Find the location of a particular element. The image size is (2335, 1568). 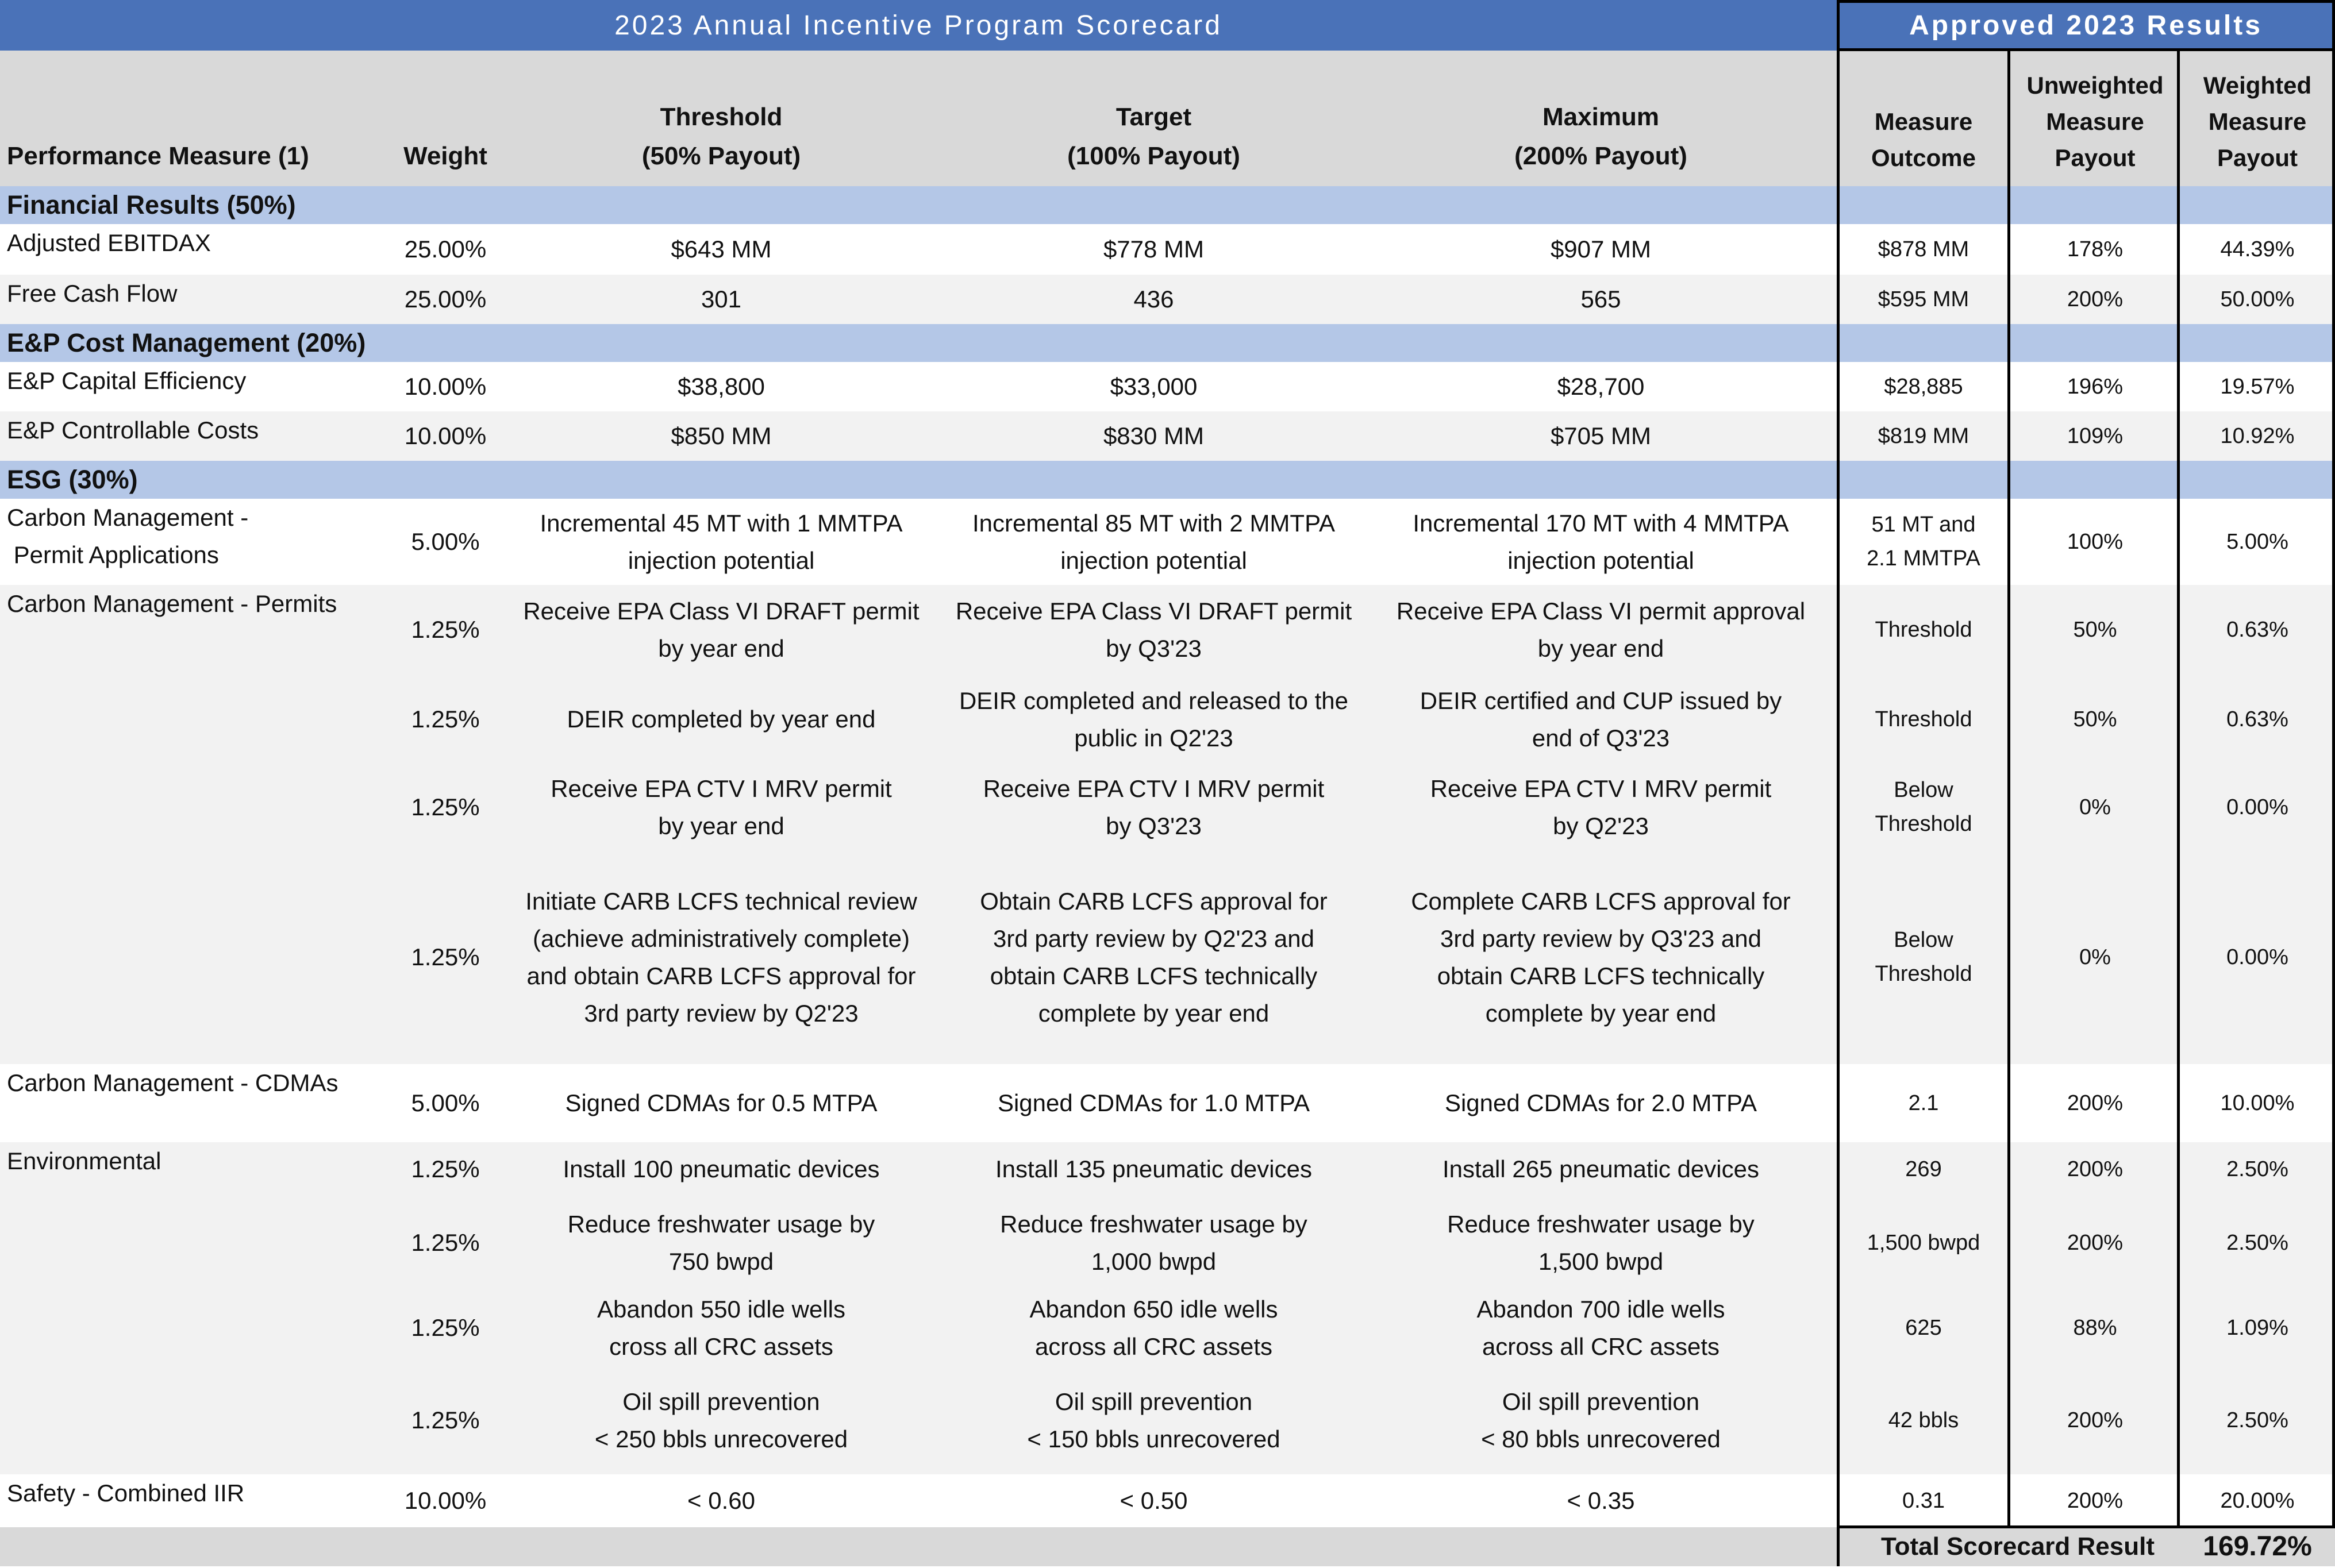

total-label: Total Scorecard Result is located at coordinates (2009, 1546).